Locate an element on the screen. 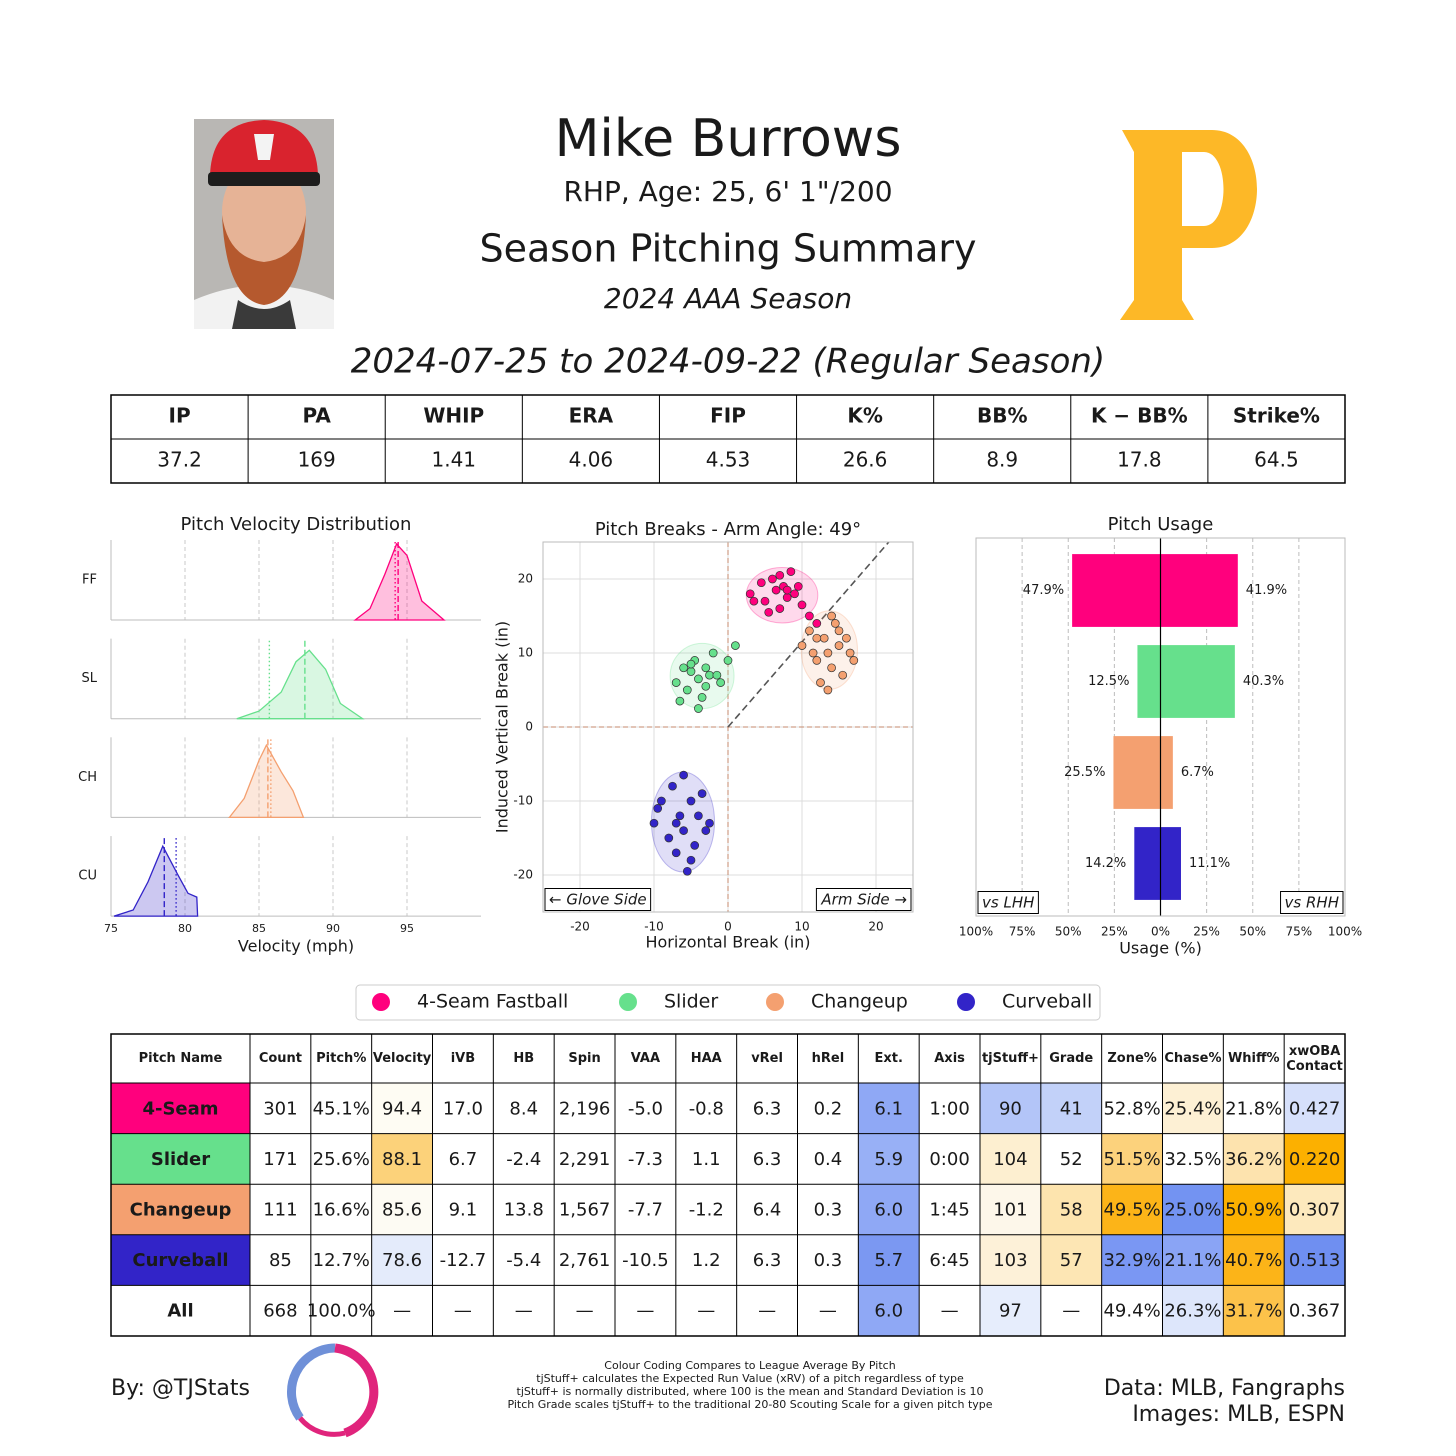  usage-bar is located at coordinates (1149, 681).